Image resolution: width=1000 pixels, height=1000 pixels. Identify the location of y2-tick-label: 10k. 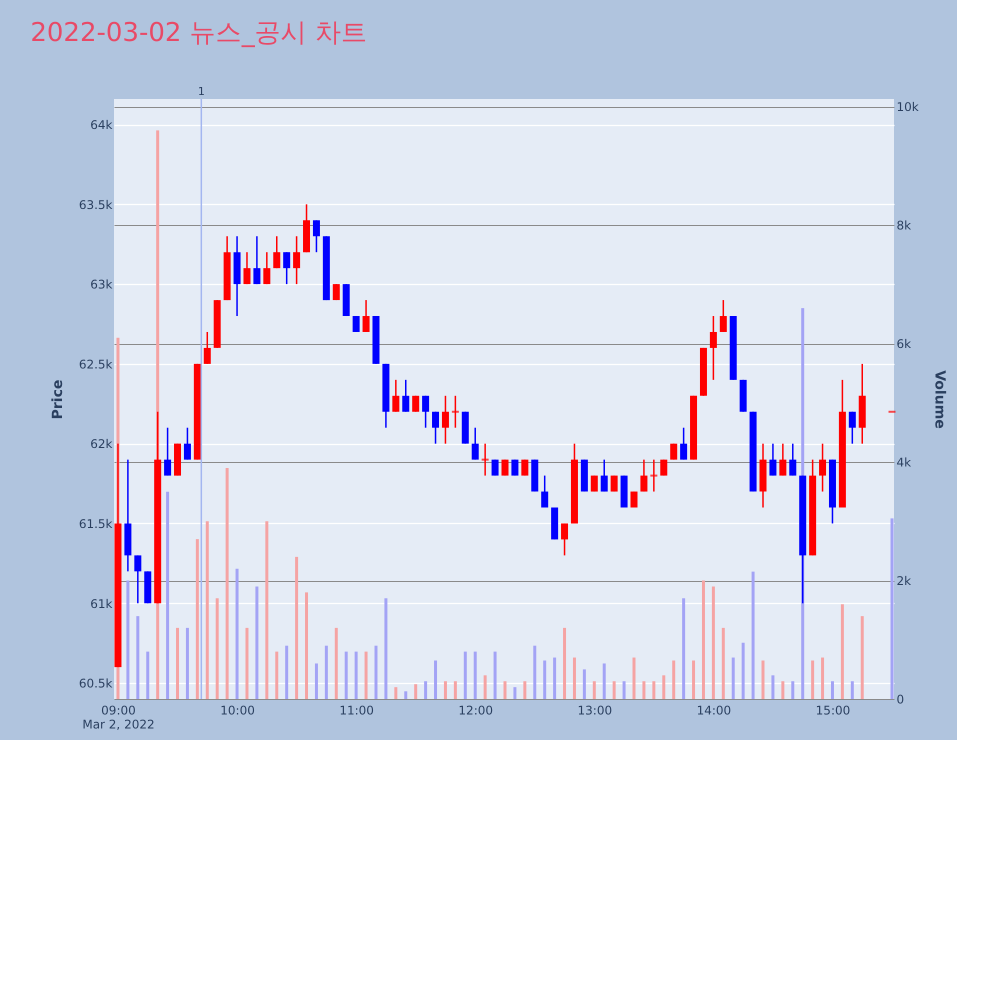
(907, 107).